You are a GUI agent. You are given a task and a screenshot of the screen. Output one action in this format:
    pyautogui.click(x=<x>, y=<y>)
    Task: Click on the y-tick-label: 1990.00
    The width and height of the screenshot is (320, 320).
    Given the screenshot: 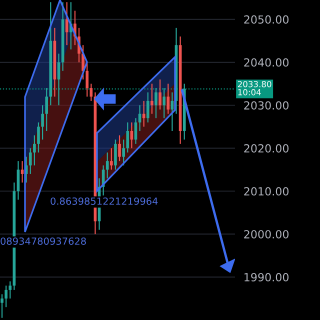 What is the action you would take?
    pyautogui.click(x=266, y=277)
    